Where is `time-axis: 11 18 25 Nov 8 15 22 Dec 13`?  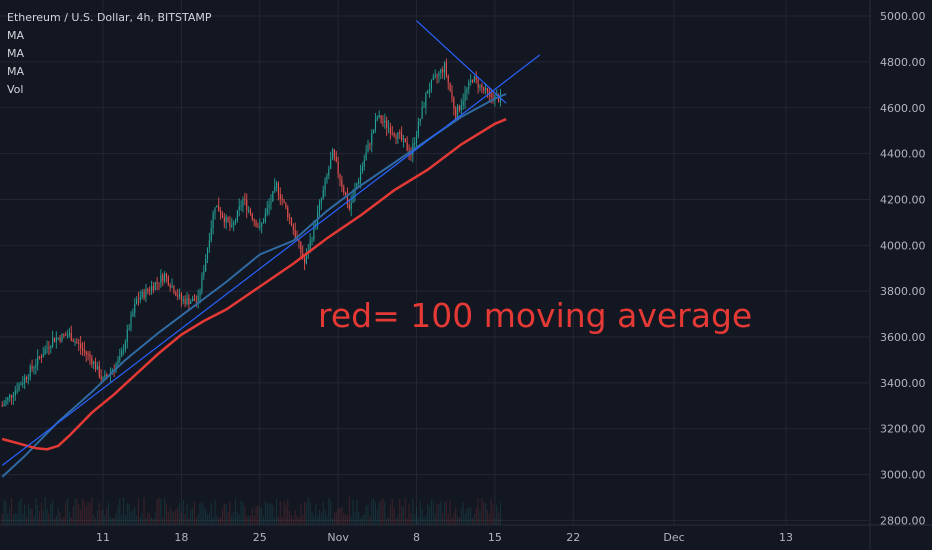 time-axis: 11 18 25 Nov 8 15 22 Dec 13 is located at coordinates (444, 537).